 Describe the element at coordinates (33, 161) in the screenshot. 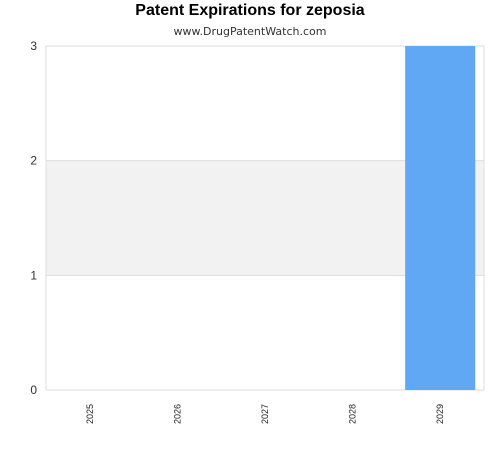

I see `y-tick-label: 2` at that location.